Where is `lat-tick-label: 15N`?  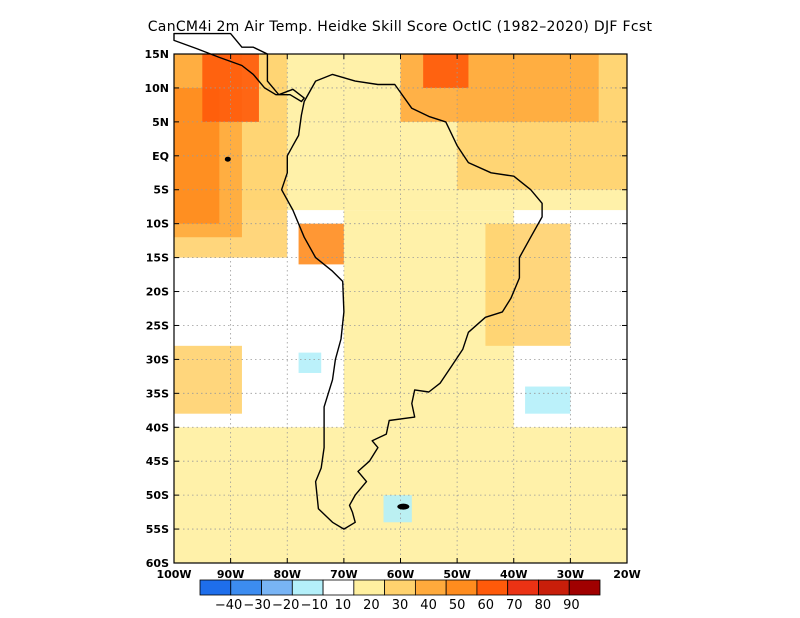 lat-tick-label: 15N is located at coordinates (156, 54).